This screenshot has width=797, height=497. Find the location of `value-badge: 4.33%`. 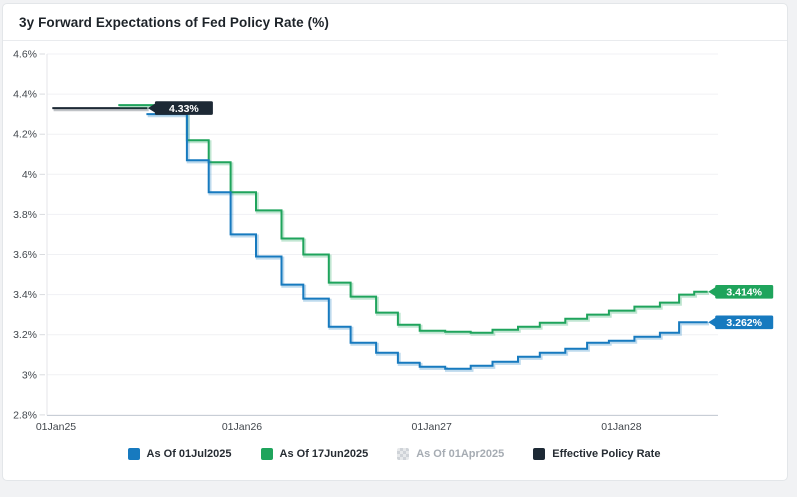

value-badge: 4.33% is located at coordinates (180, 108).